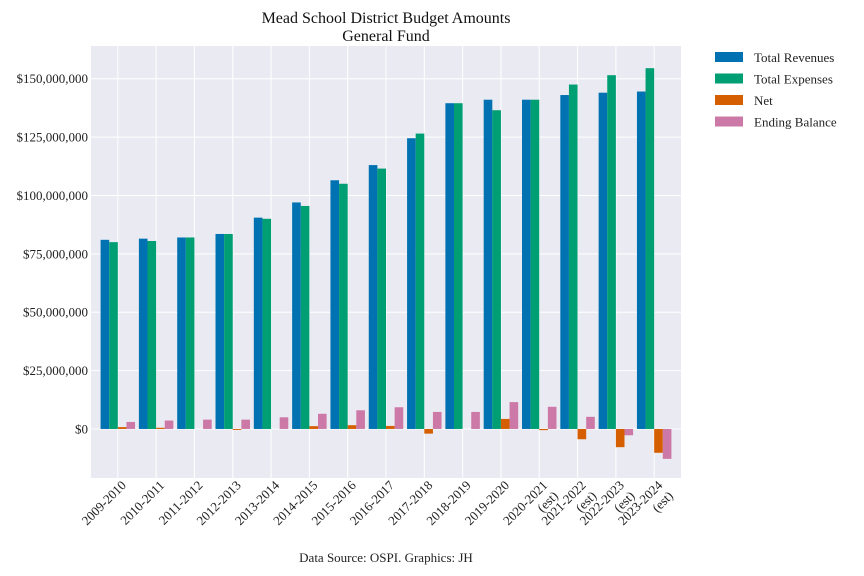 This screenshot has height=576, width=864. What do you see at coordinates (53, 195) in the screenshot?
I see `y-tick-label: $100,000,000` at bounding box center [53, 195].